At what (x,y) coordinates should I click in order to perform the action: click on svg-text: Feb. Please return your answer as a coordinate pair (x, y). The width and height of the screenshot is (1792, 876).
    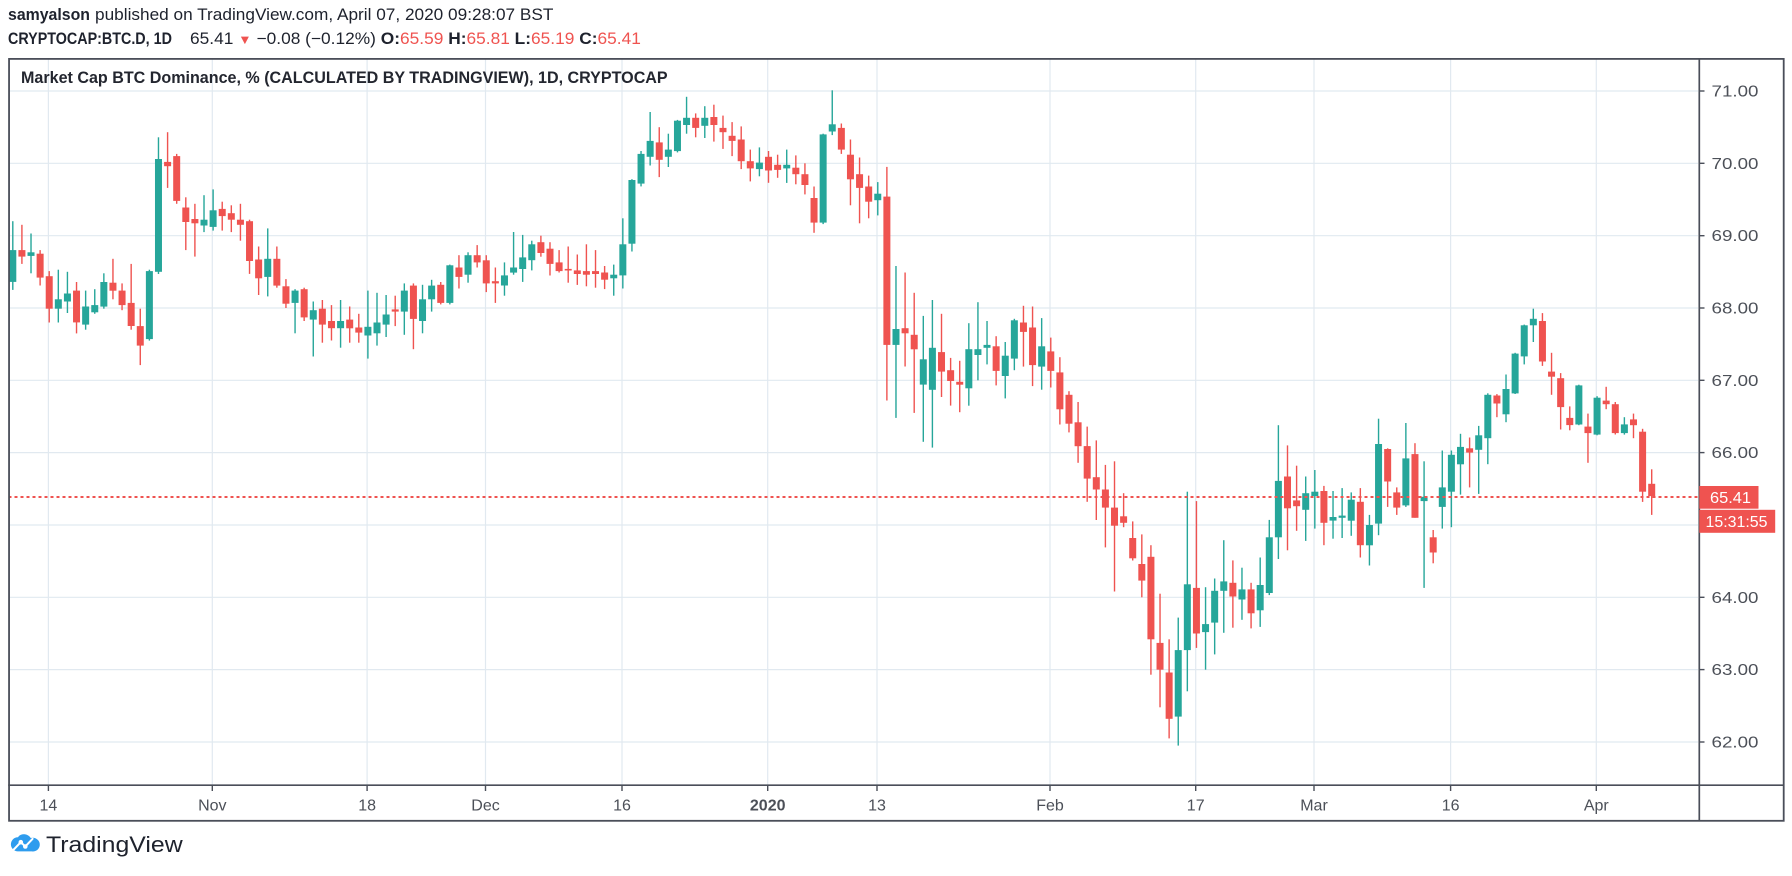
    Looking at the image, I should click on (1050, 806).